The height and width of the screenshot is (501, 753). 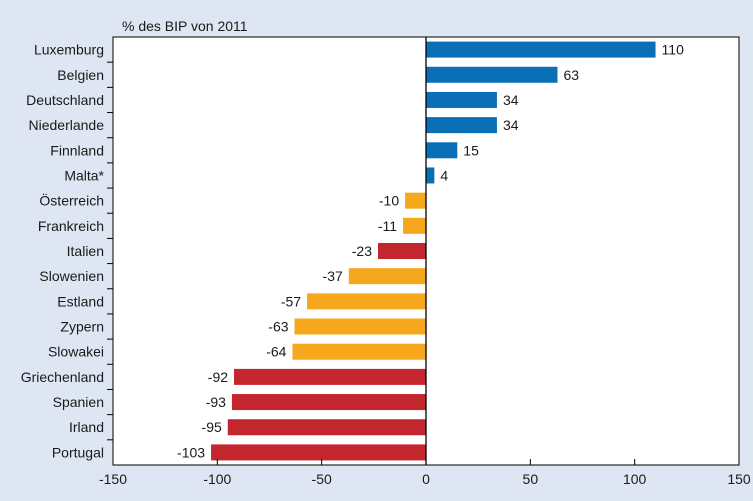 I want to click on value-label: 110, so click(x=673, y=50).